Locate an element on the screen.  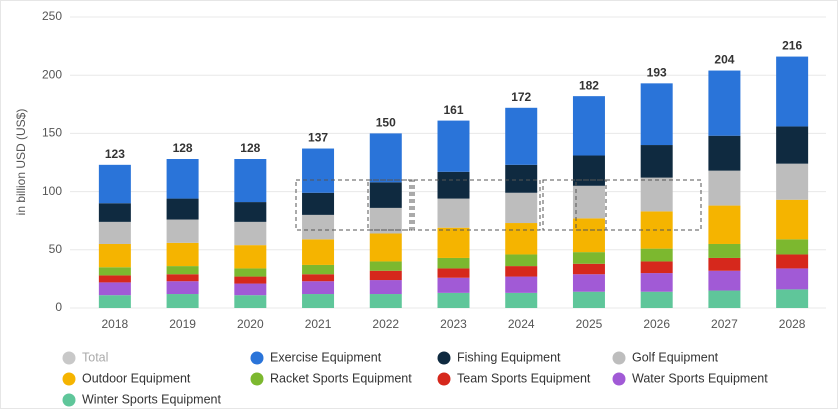
x-tick-label: 2027 is located at coordinates (724, 324).